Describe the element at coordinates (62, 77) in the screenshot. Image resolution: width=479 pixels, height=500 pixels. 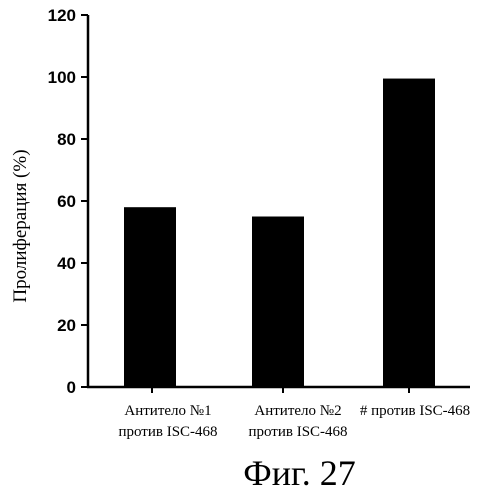
I see `y-tick-label: 100` at that location.